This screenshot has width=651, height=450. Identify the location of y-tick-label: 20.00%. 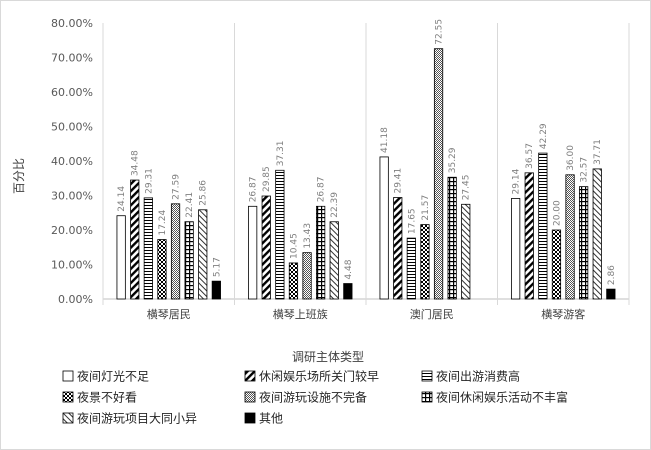
(72, 230).